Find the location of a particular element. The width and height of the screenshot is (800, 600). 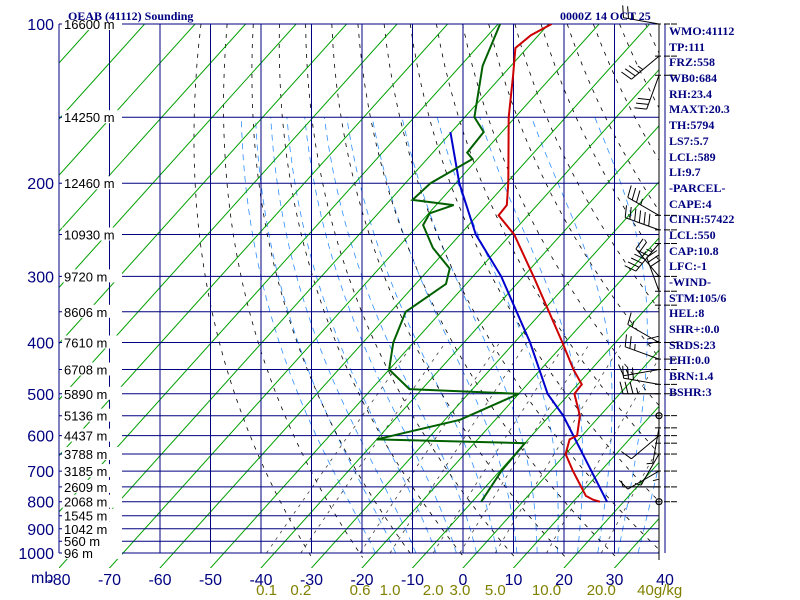

temperature-axis: -80 -70 -60 -50 -40 -30 -20 -10 0 10 20 30 40 is located at coordinates (360, 580).